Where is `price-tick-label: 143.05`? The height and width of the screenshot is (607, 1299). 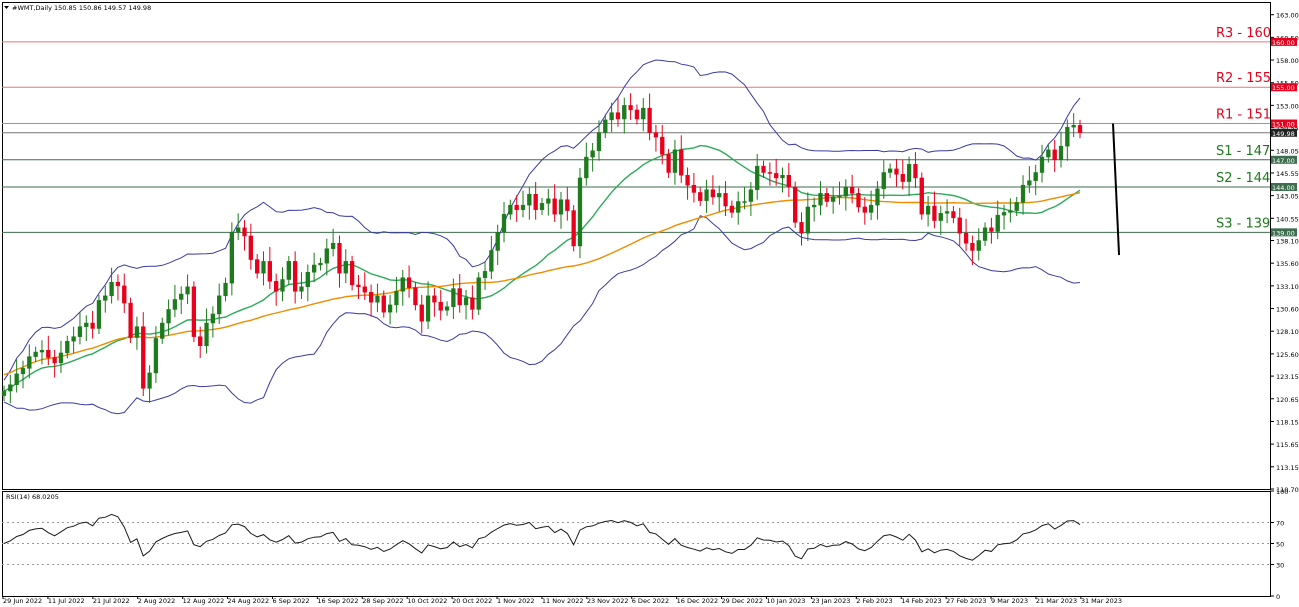 price-tick-label: 143.05 is located at coordinates (1287, 197).